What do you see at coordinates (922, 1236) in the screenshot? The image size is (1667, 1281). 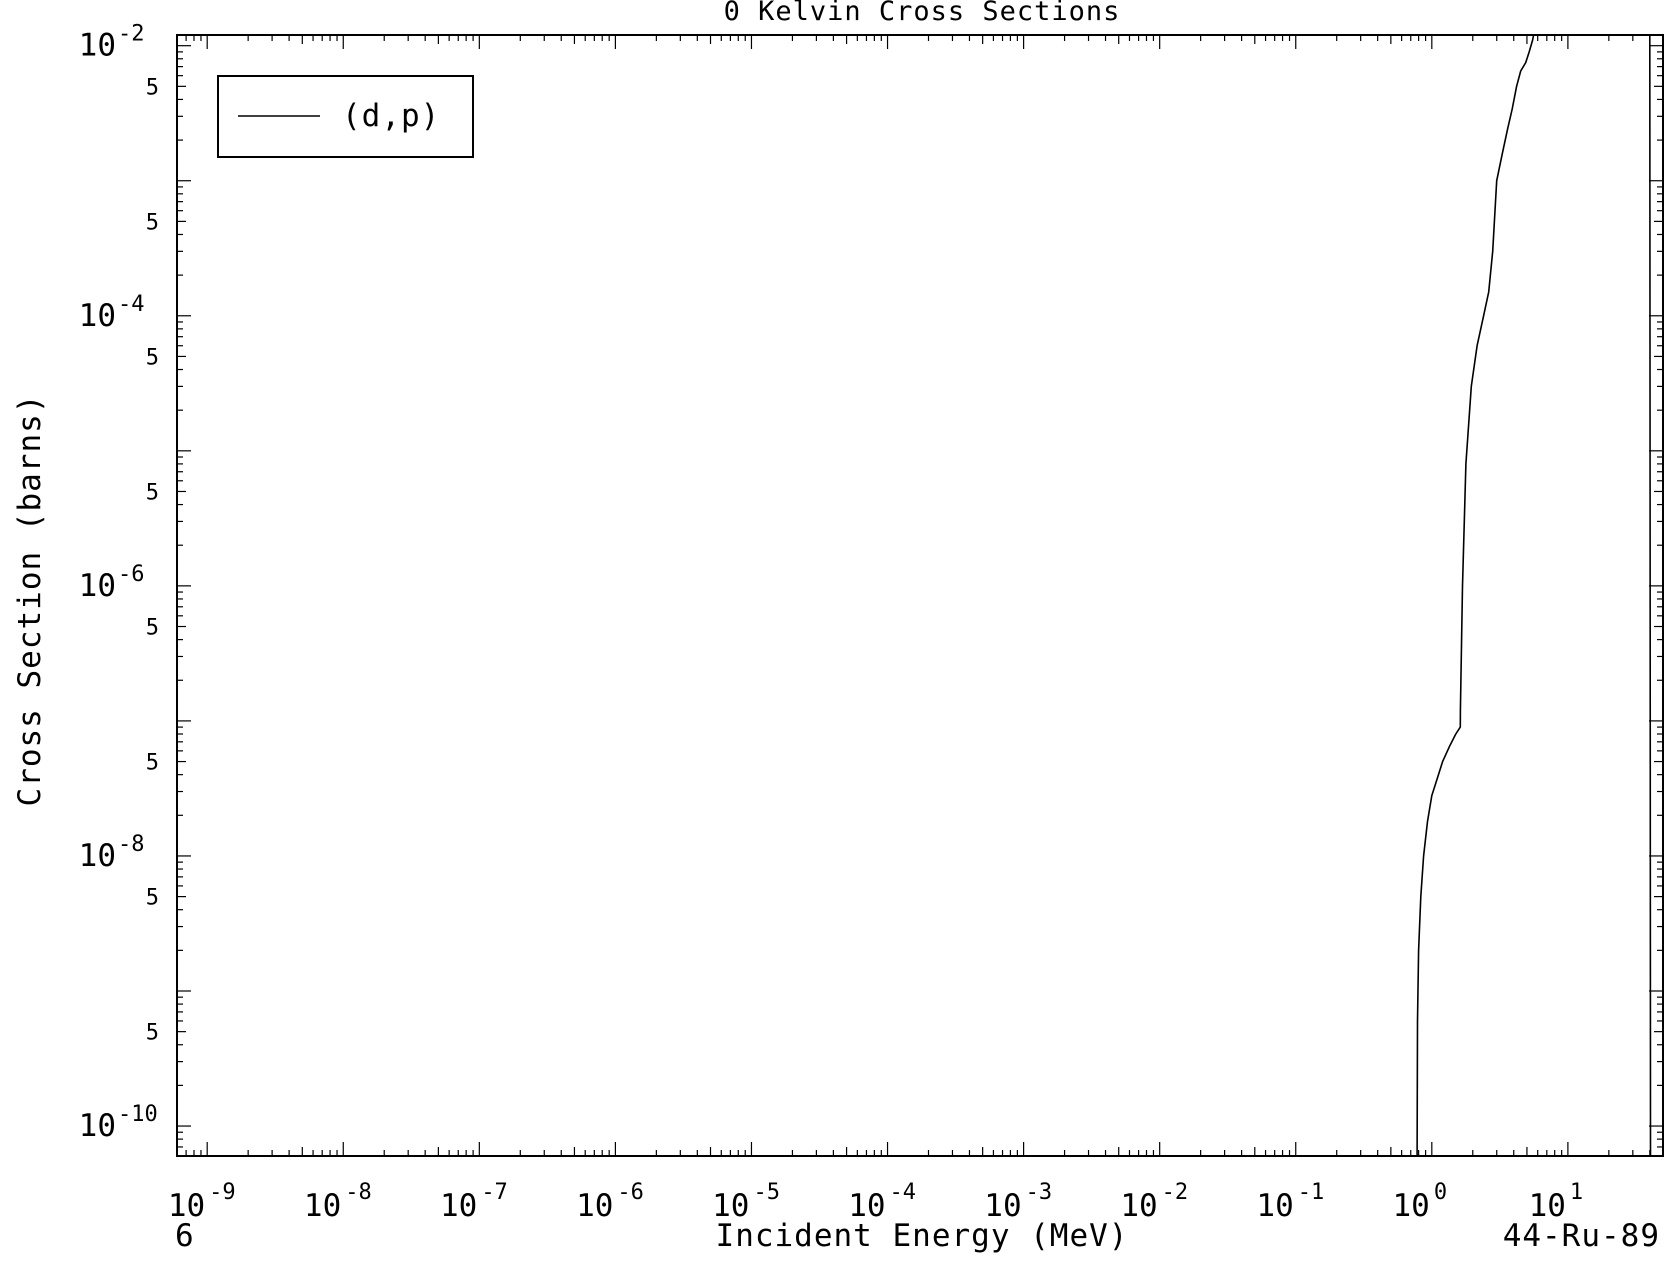 I see `x-axis-label: Incident Energy (MeV)` at bounding box center [922, 1236].